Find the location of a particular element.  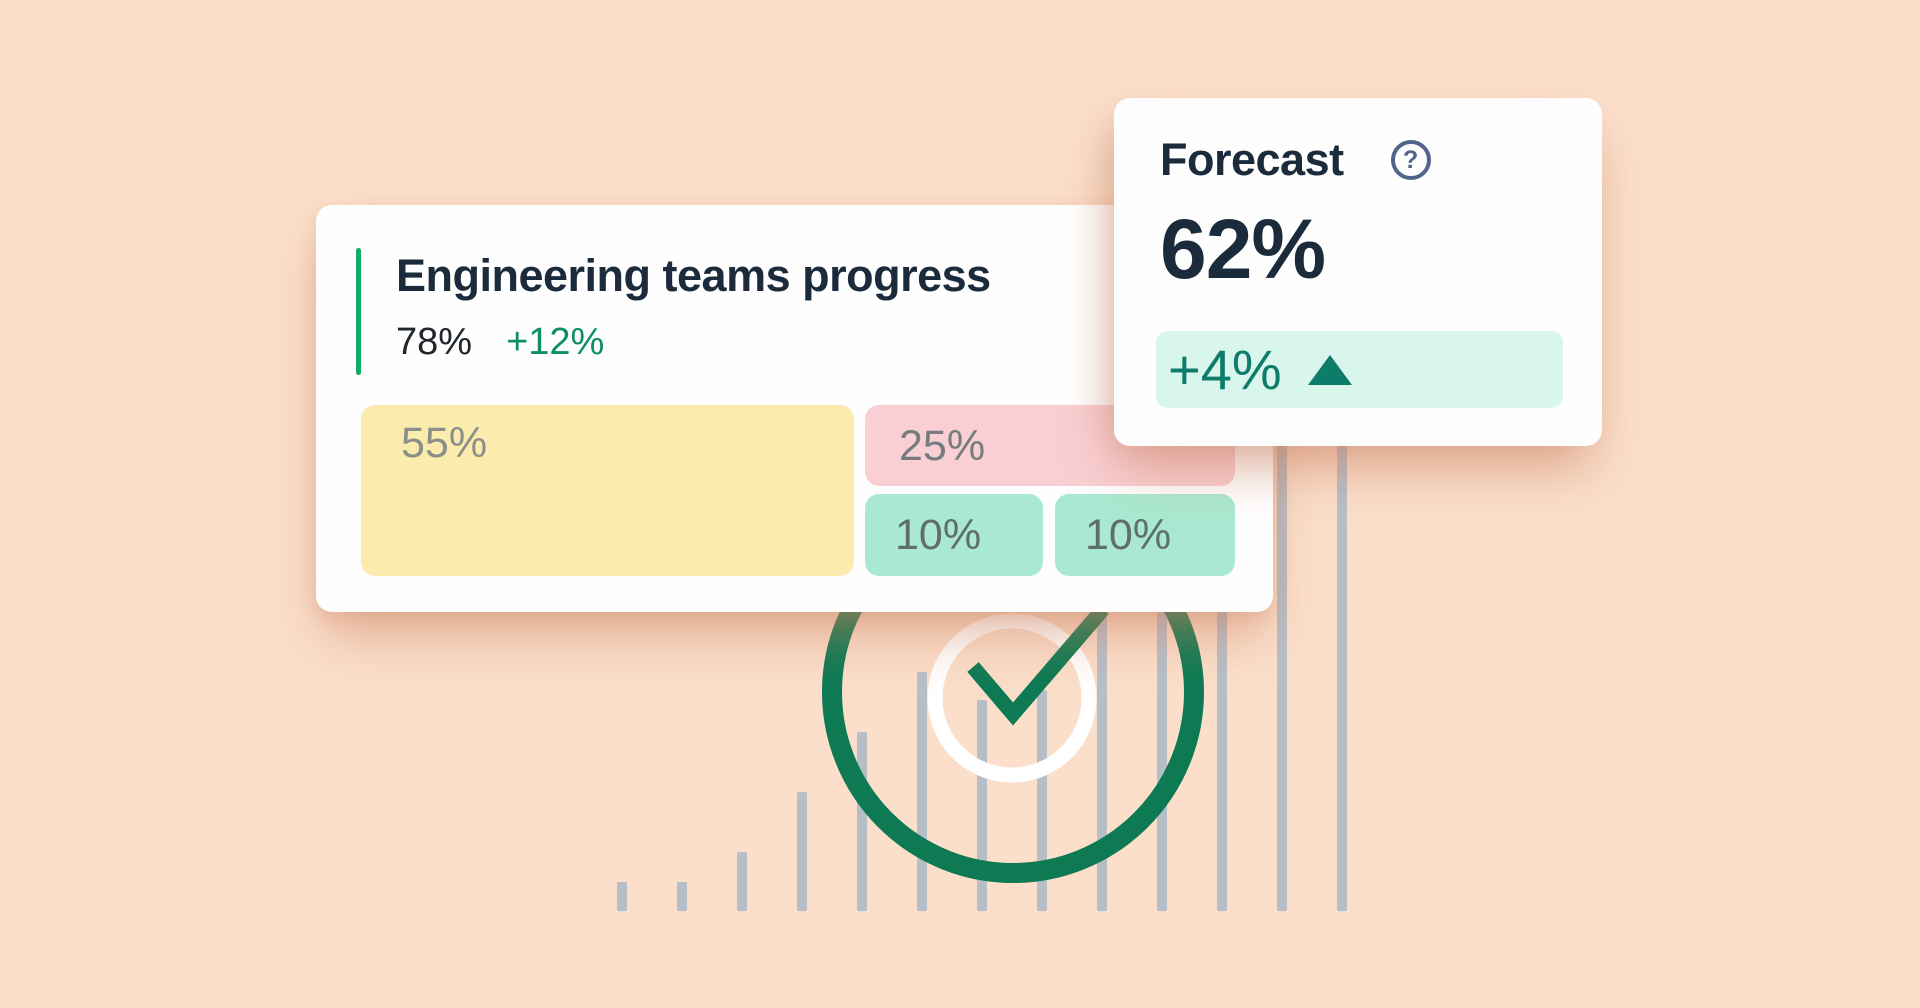

forecast-delta-badge: +4% is located at coordinates (1359, 369).